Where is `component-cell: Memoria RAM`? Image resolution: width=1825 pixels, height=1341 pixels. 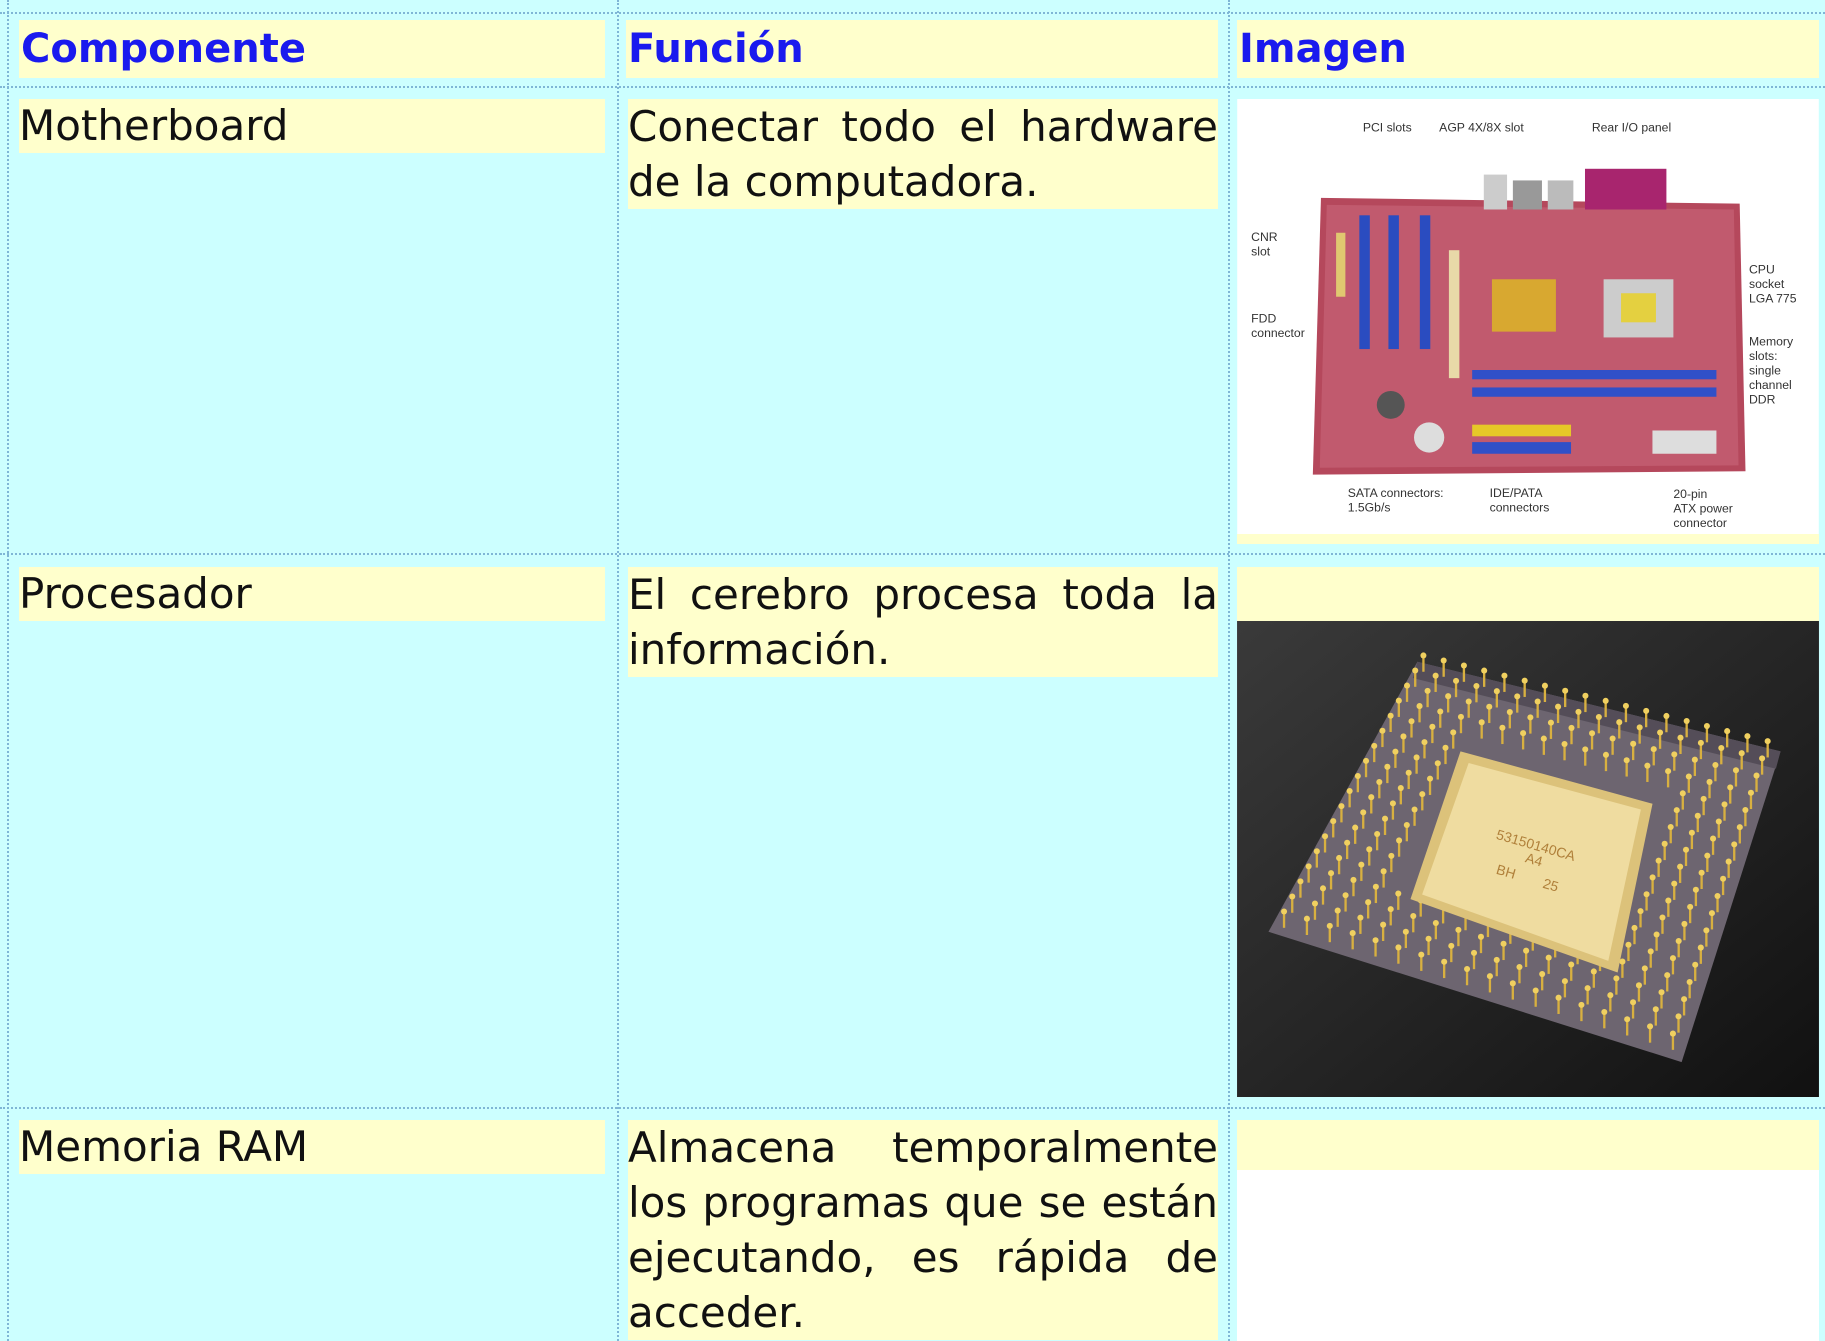 component-cell: Memoria RAM is located at coordinates (312, 1147).